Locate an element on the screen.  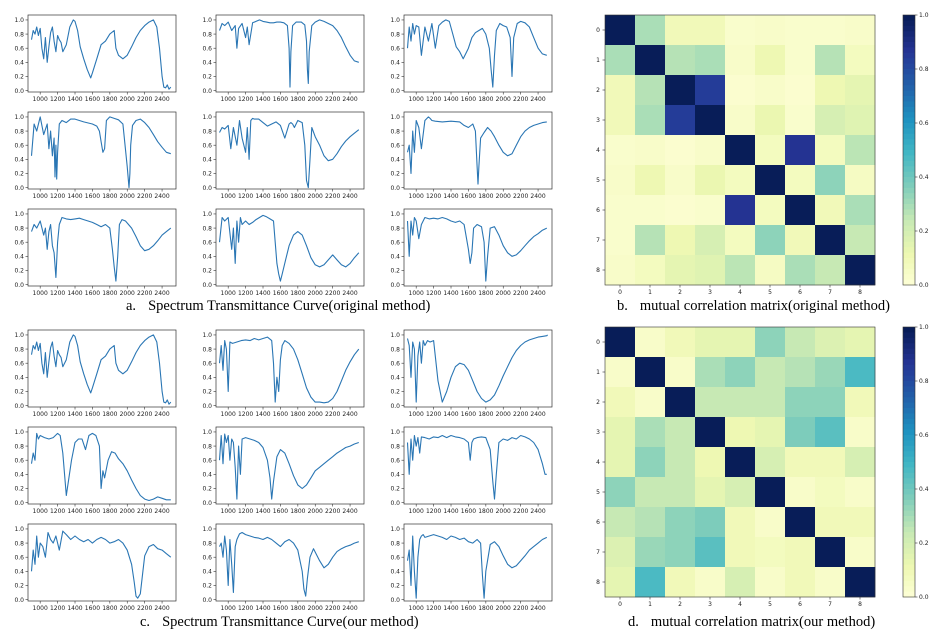
y-tick-label: 4 is located at coordinates (598, 462).